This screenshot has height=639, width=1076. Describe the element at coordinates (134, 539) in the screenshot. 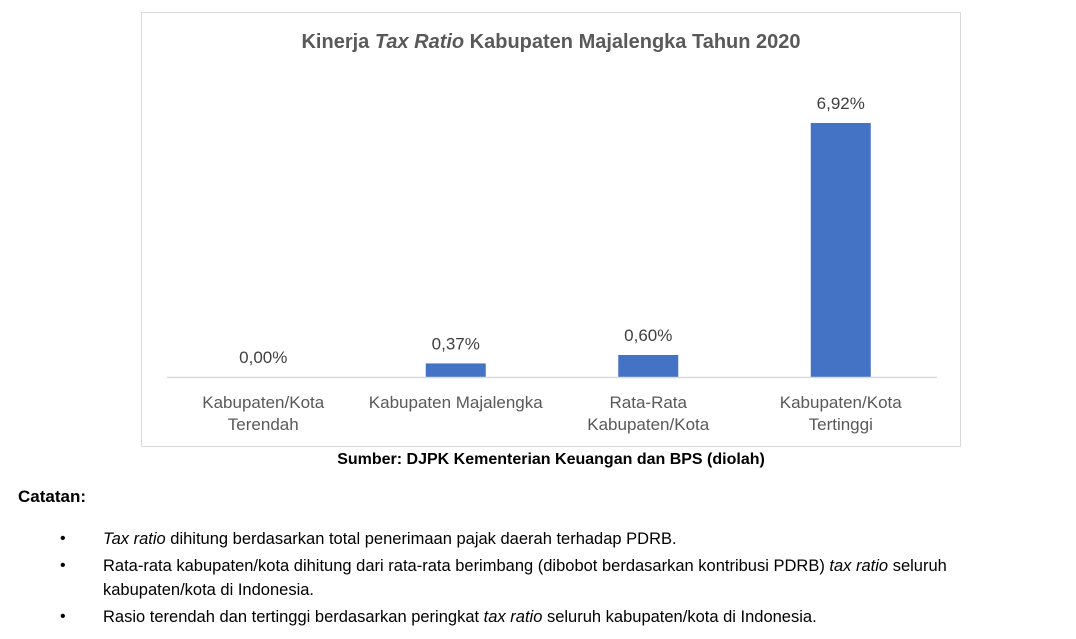

I see `note-text: Tax ratio` at that location.